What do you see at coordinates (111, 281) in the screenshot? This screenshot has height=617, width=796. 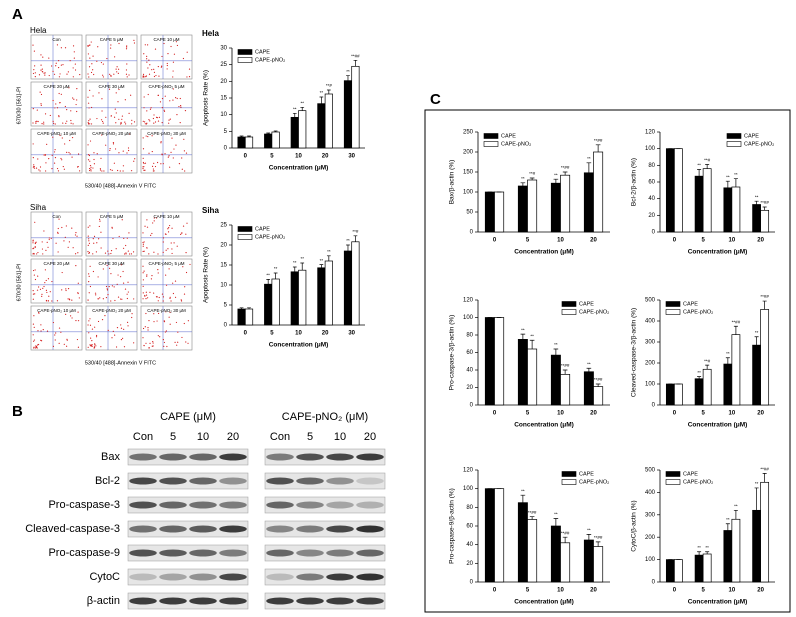 I see `flow-plot: CAPE 30 μM` at bounding box center [111, 281].